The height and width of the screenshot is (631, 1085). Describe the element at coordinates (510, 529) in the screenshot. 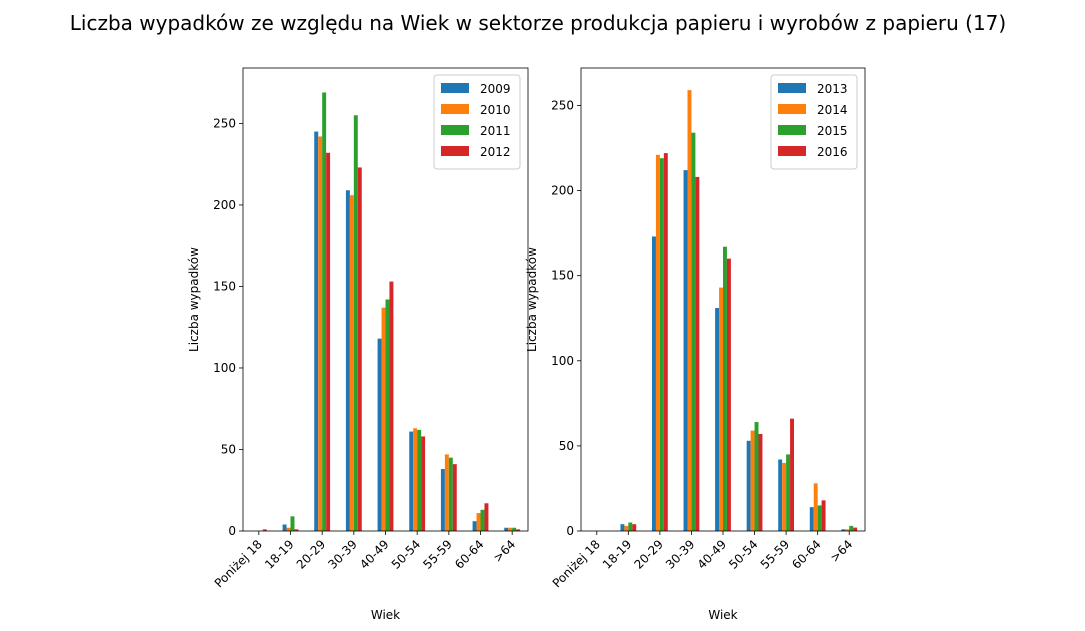

I see `bar-2010->64` at that location.